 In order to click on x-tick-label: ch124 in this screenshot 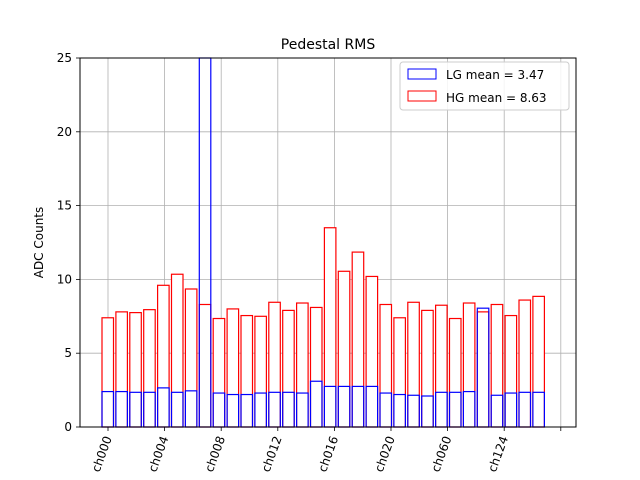, I will do `click(498, 454)`.